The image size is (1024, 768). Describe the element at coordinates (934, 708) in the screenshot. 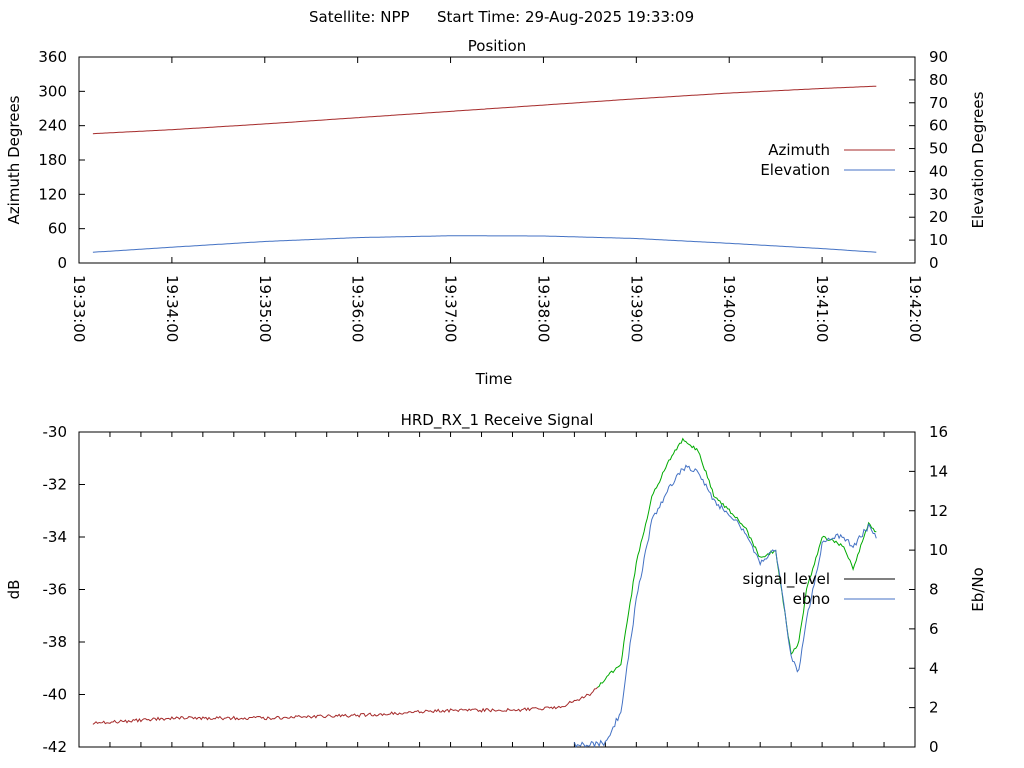

I see `y2-tick-label: 2` at that location.